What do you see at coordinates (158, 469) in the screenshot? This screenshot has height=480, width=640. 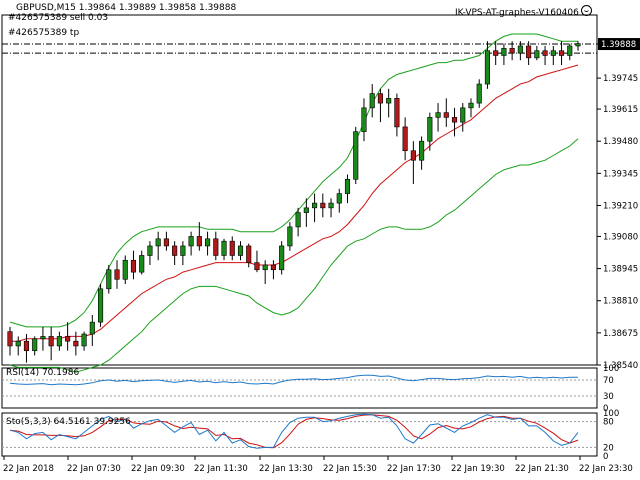 I see `time-axis-label: 22 Jan 09:30` at bounding box center [158, 469].